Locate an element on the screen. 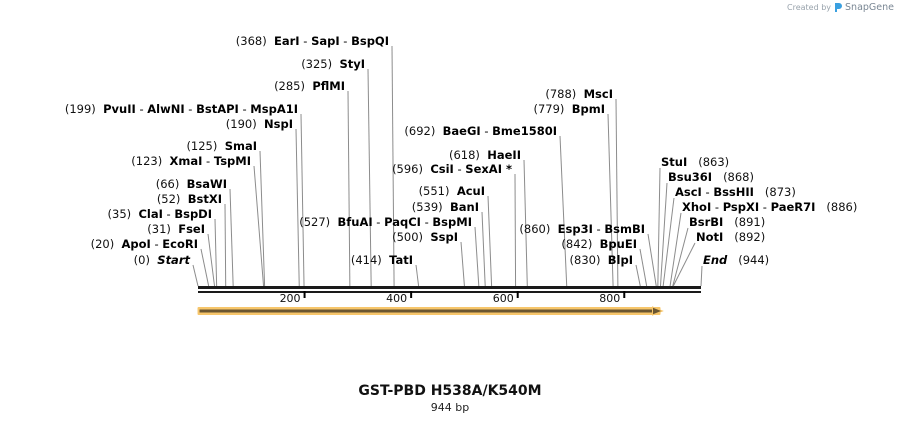 This screenshot has height=423, width=900. enzyme-name: PvuII is located at coordinates (119, 109).